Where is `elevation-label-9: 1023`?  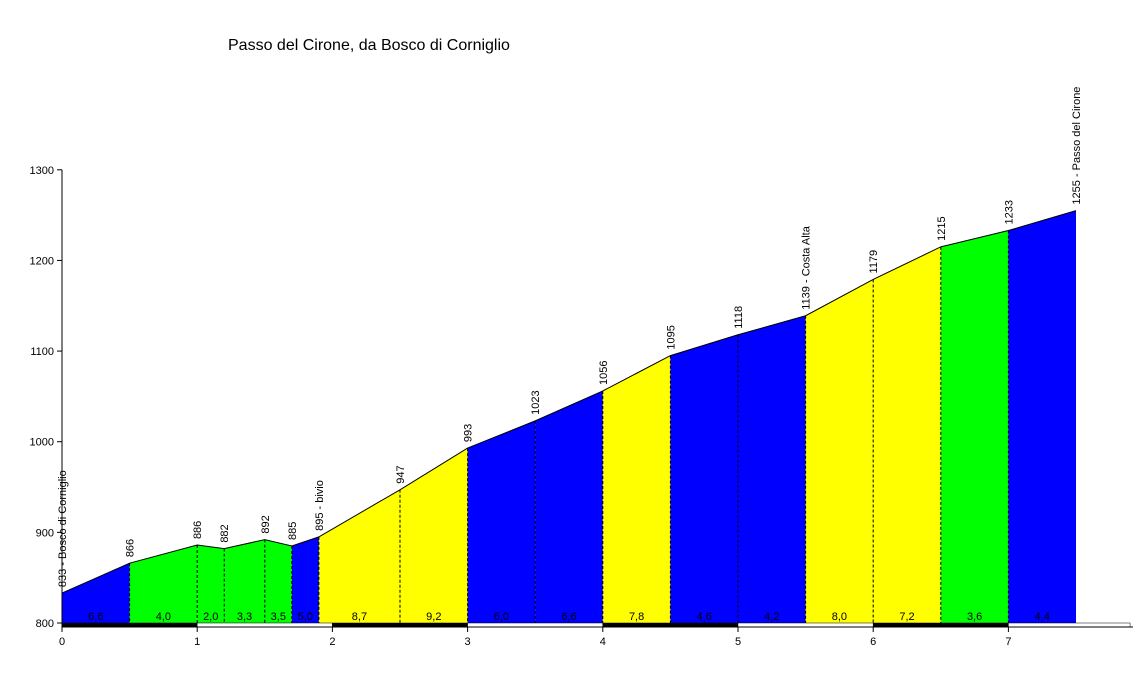 elevation-label-9: 1023 is located at coordinates (536, 402).